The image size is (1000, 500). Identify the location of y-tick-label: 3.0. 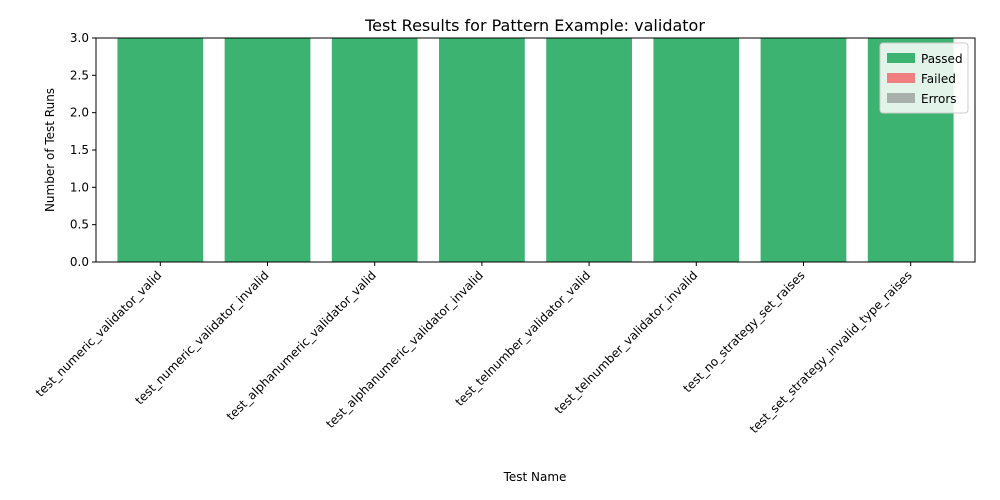
(79, 38).